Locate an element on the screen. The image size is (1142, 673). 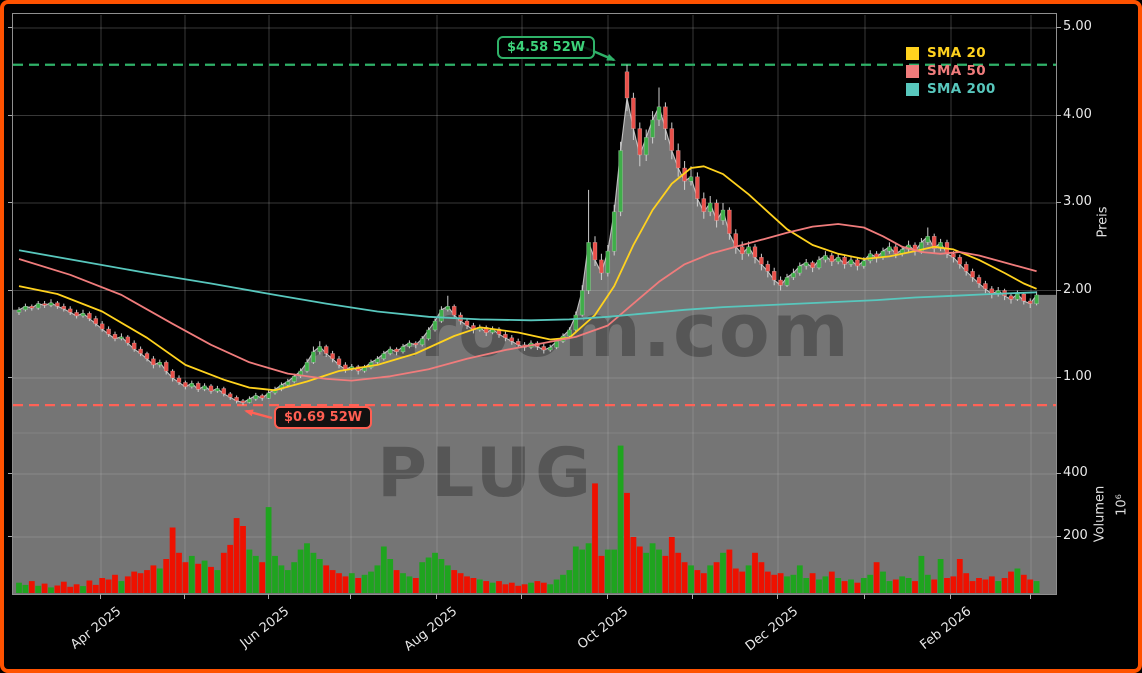
volume-tick-label: 400 is located at coordinates (1075, 472).